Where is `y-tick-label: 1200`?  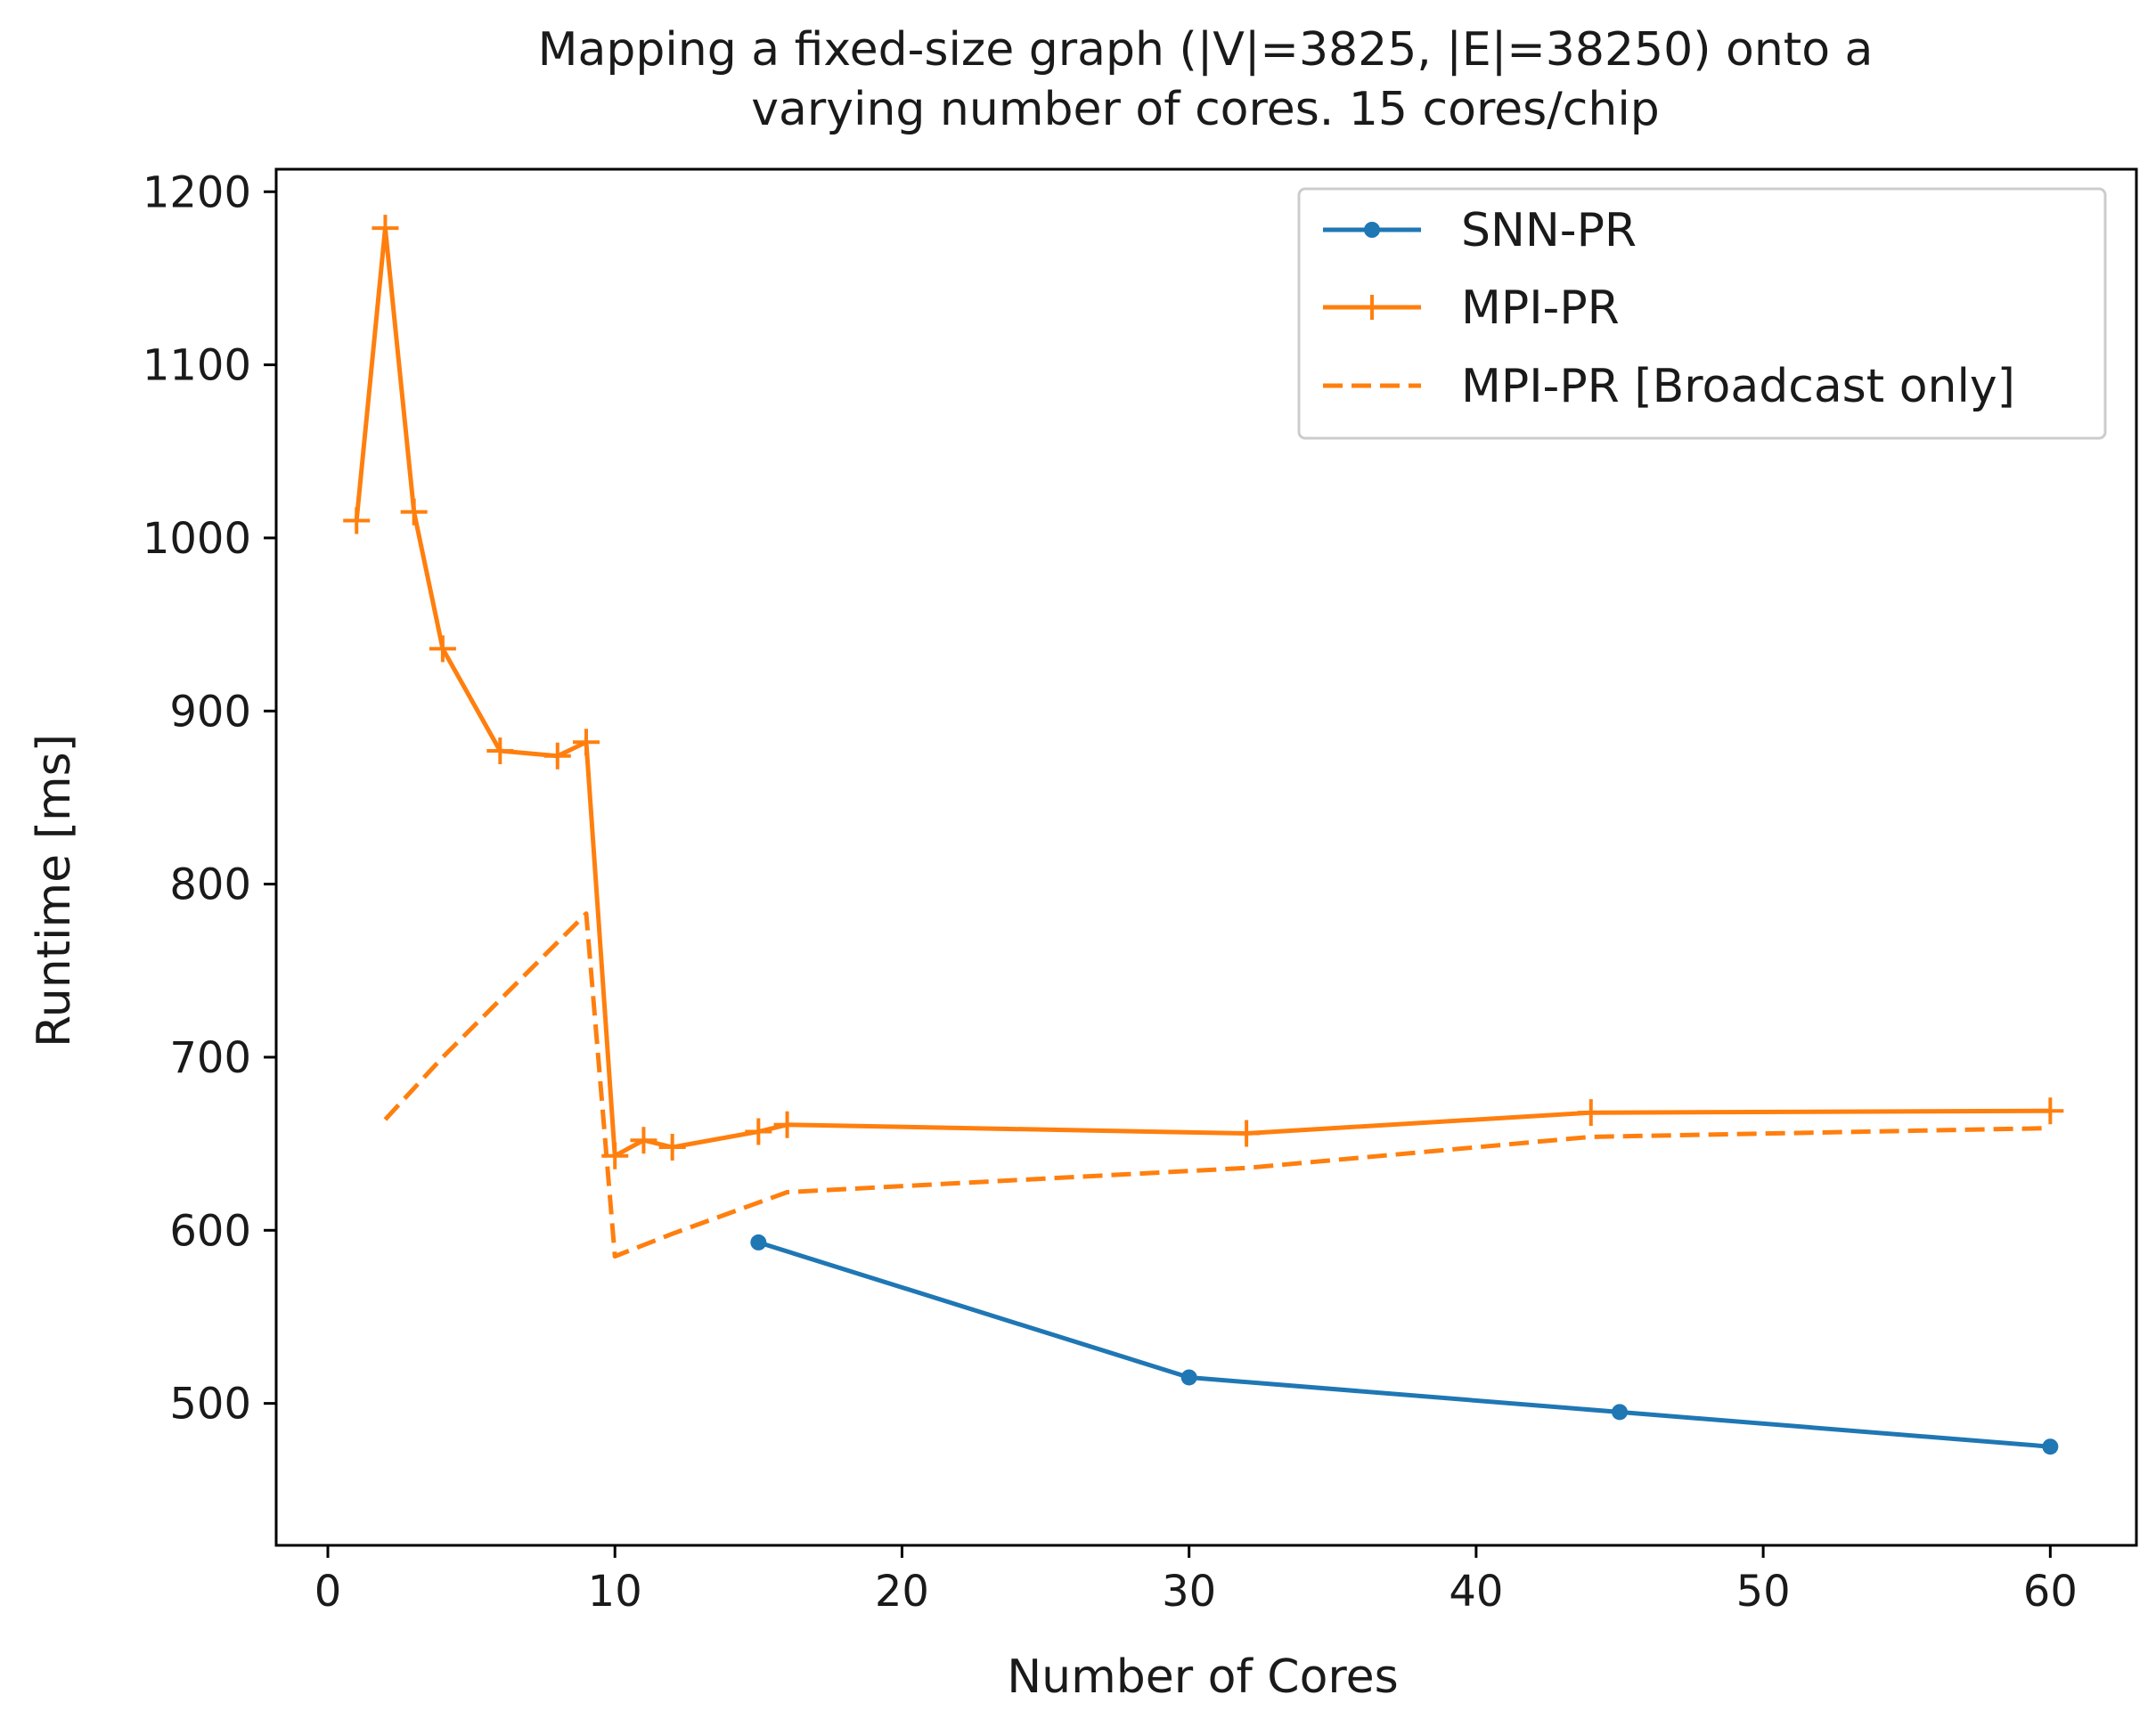
y-tick-label: 1200 is located at coordinates (197, 192).